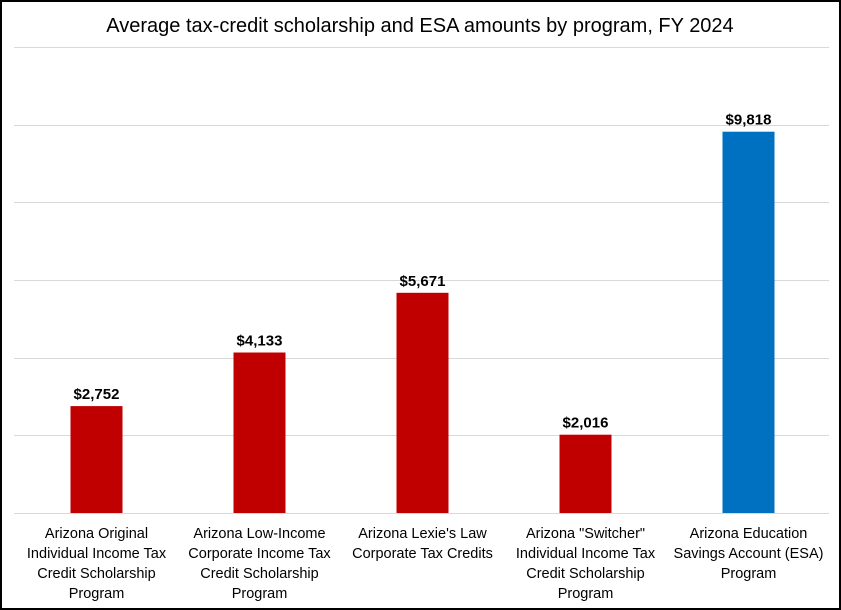 This screenshot has width=841, height=610. I want to click on data-label-1: $2,752, so click(97, 394).